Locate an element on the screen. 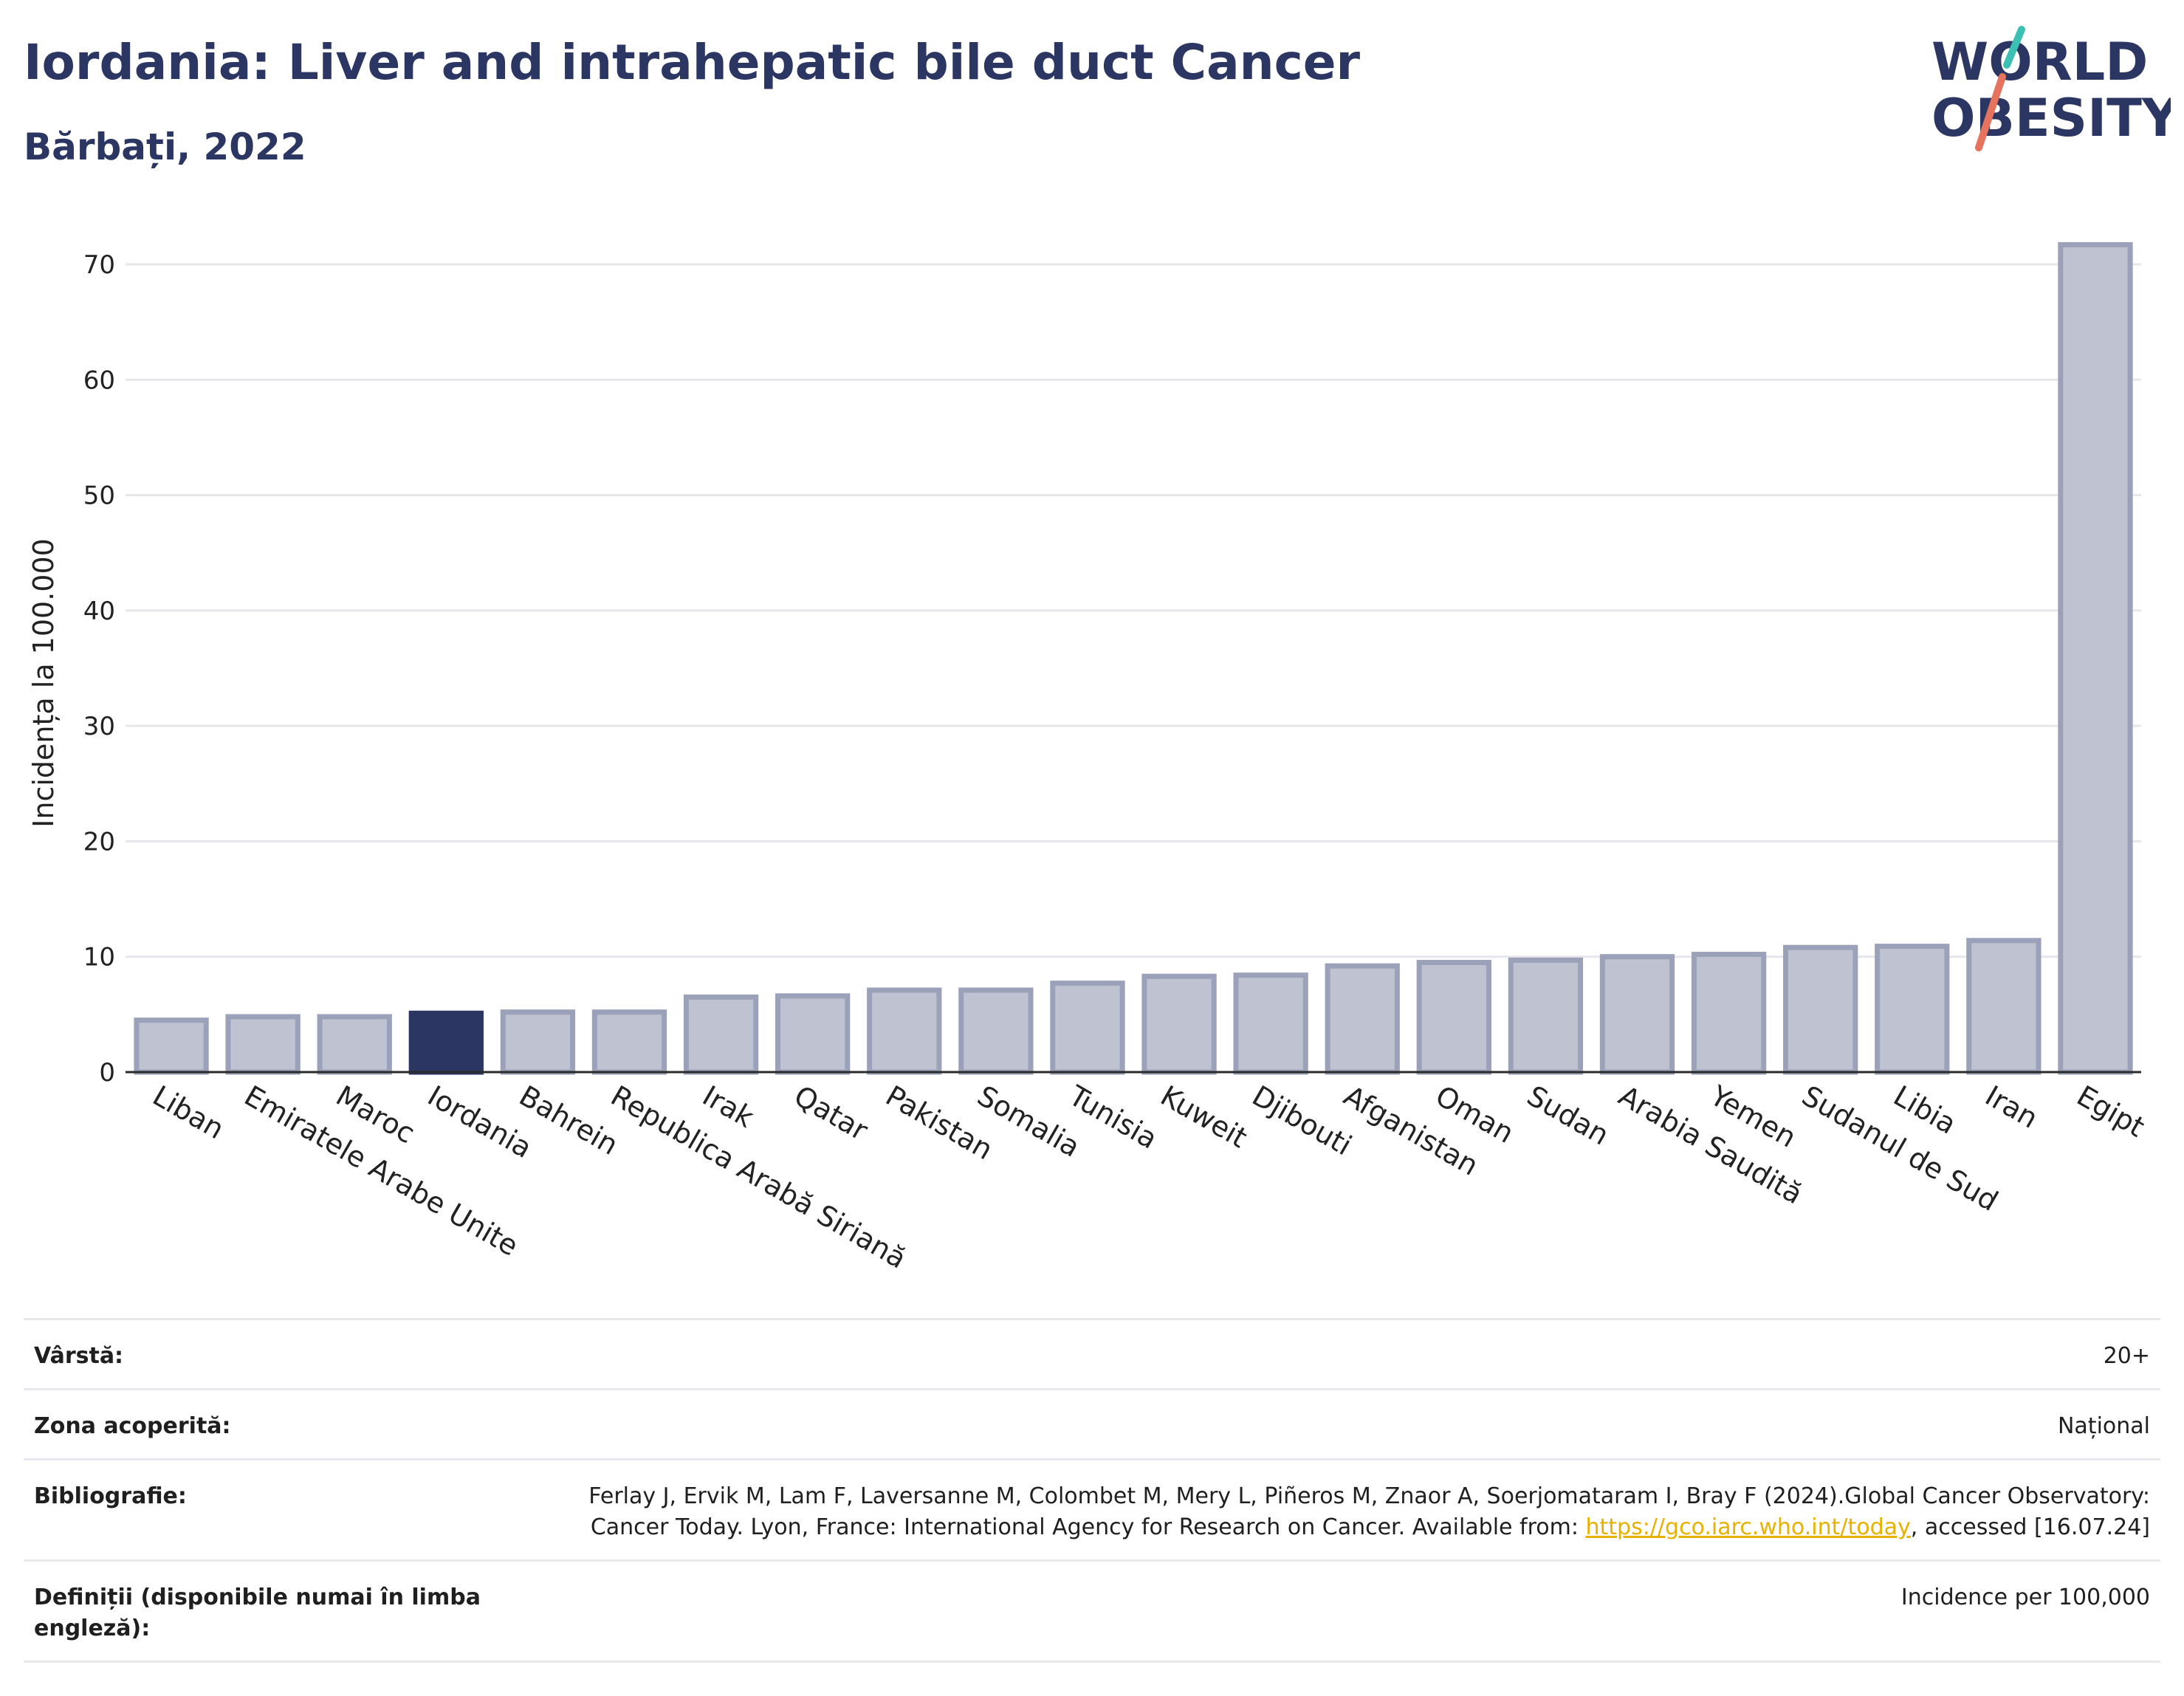 Image resolution: width=2184 pixels, height=1696 pixels. bar-egipt is located at coordinates (2096, 658).